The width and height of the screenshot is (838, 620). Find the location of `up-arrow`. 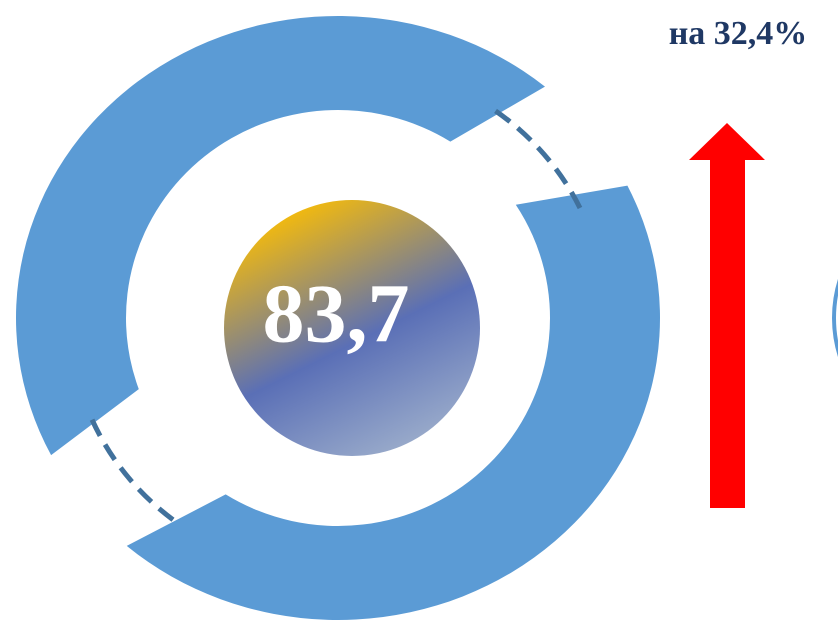

up-arrow is located at coordinates (727, 315).